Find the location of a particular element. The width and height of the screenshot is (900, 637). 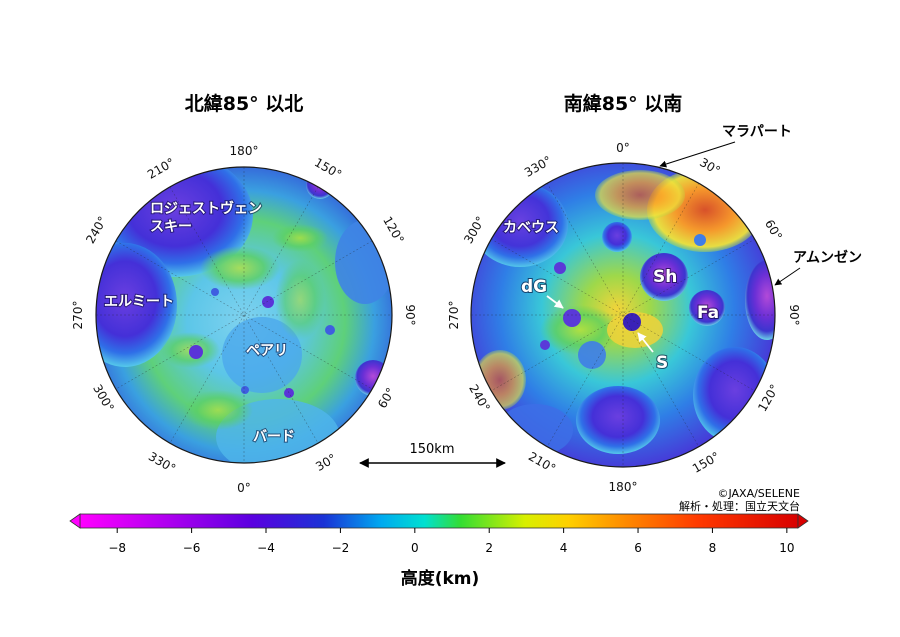

south-label-30: 30° is located at coordinates (709, 166).